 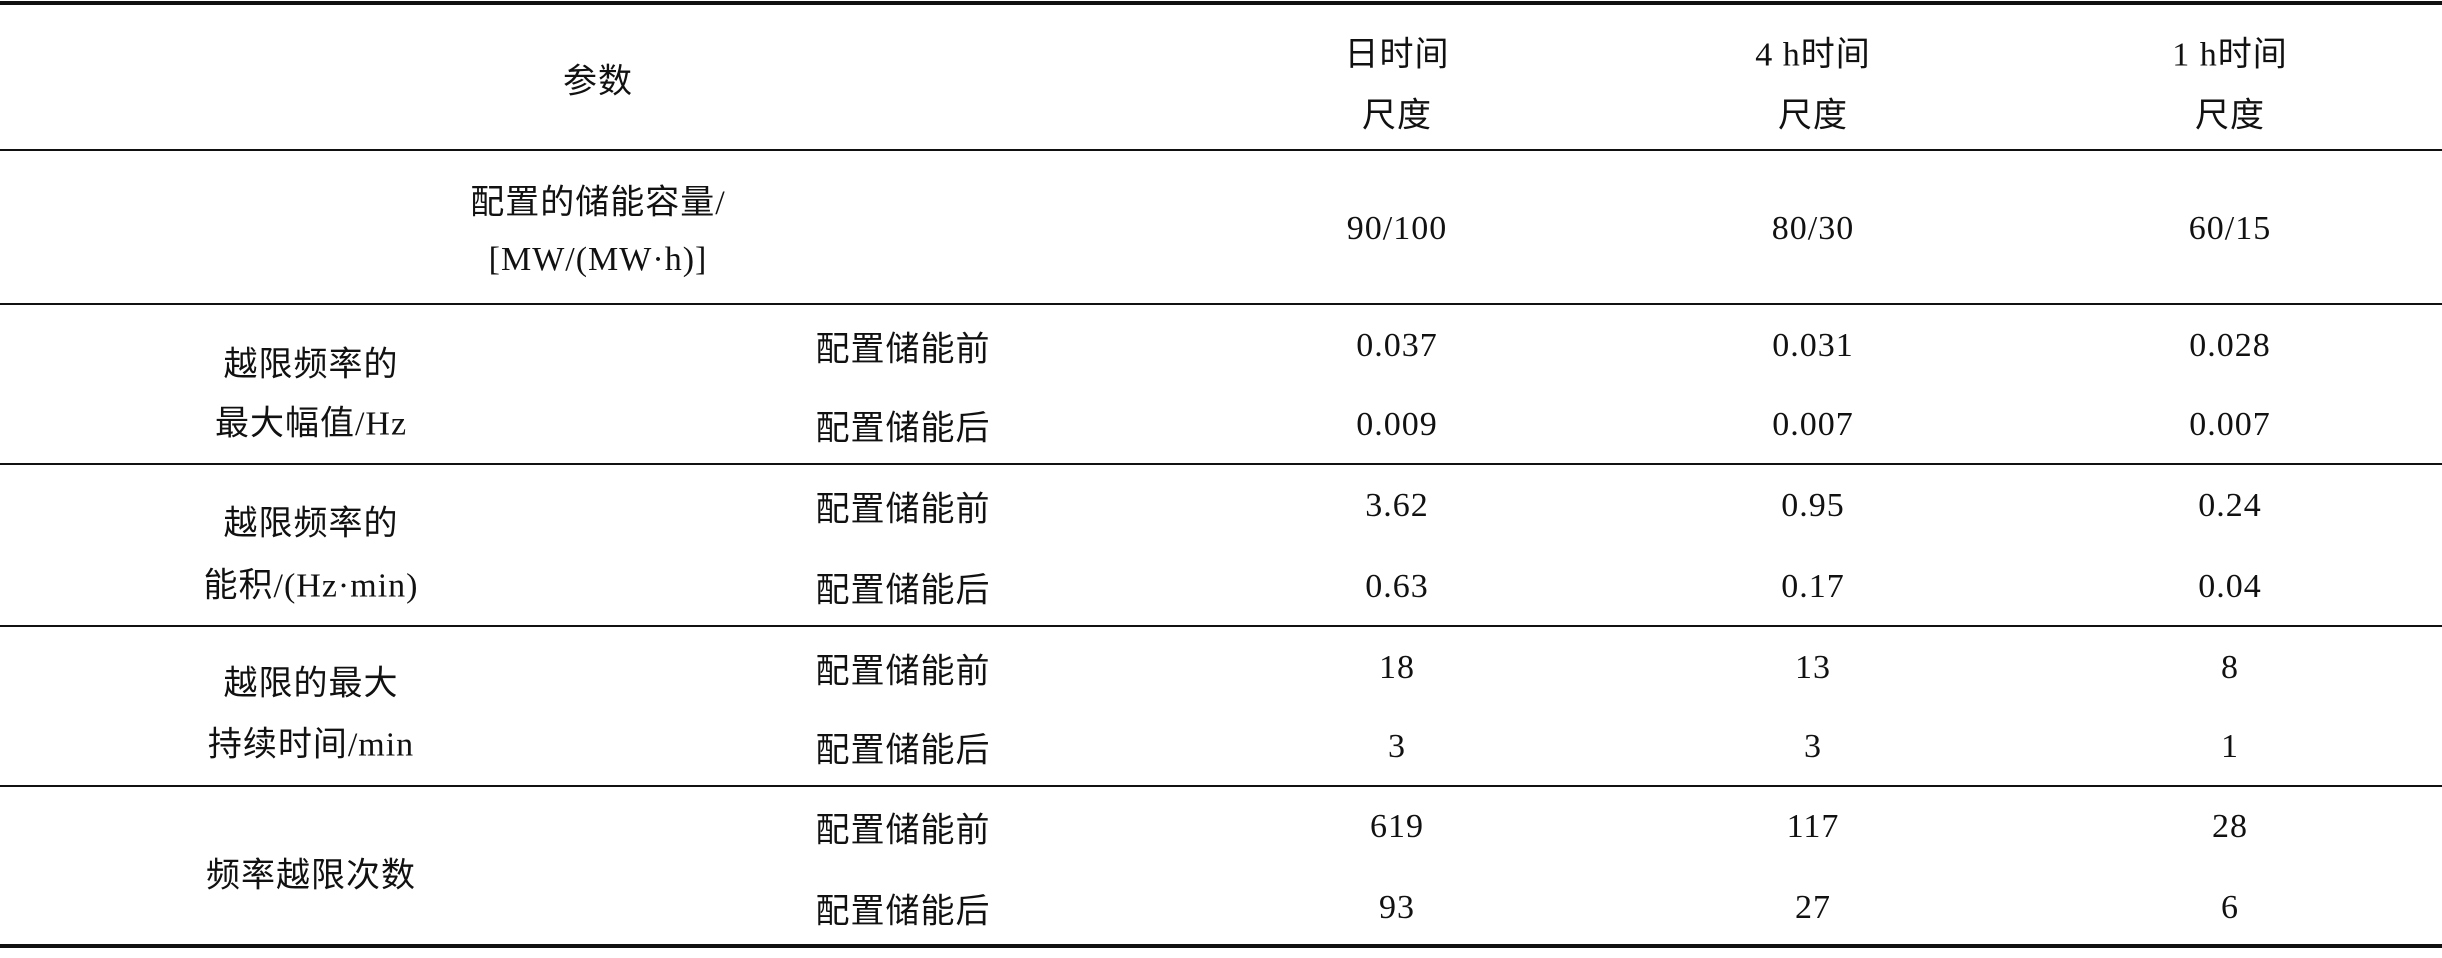 I want to click on cell-value: 0.95, so click(x=1813, y=505).